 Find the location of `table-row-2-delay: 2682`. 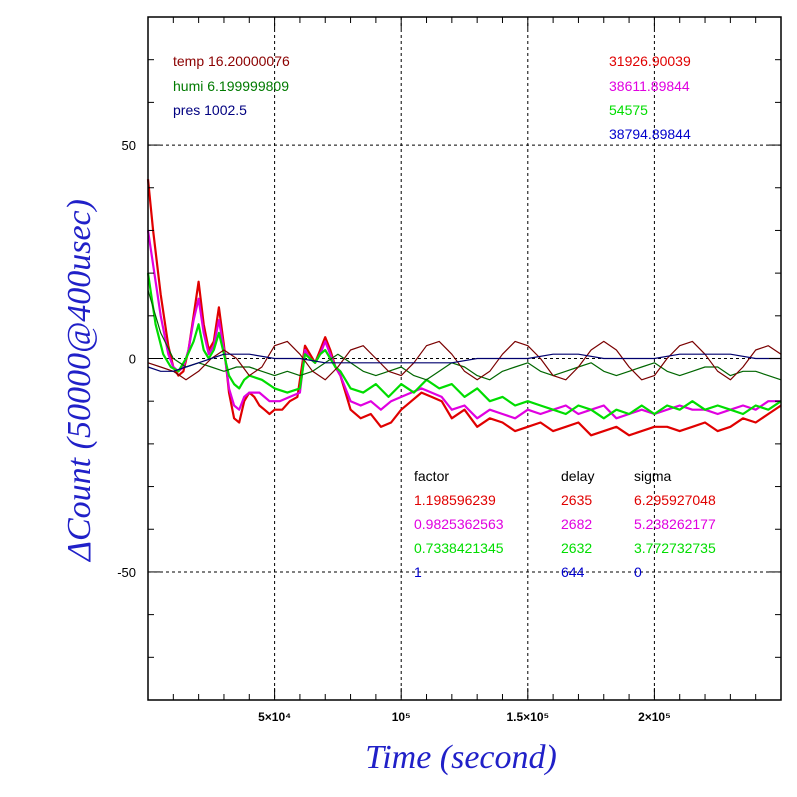

table-row-2-delay: 2682 is located at coordinates (576, 524).